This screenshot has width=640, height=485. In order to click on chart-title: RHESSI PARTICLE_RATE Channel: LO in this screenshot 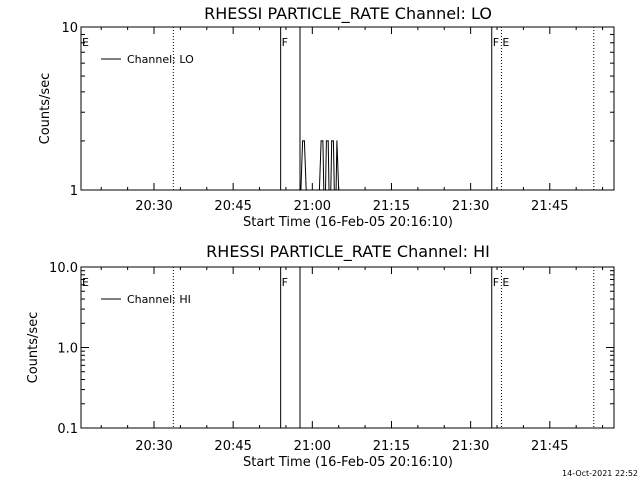, I will do `click(348, 14)`.